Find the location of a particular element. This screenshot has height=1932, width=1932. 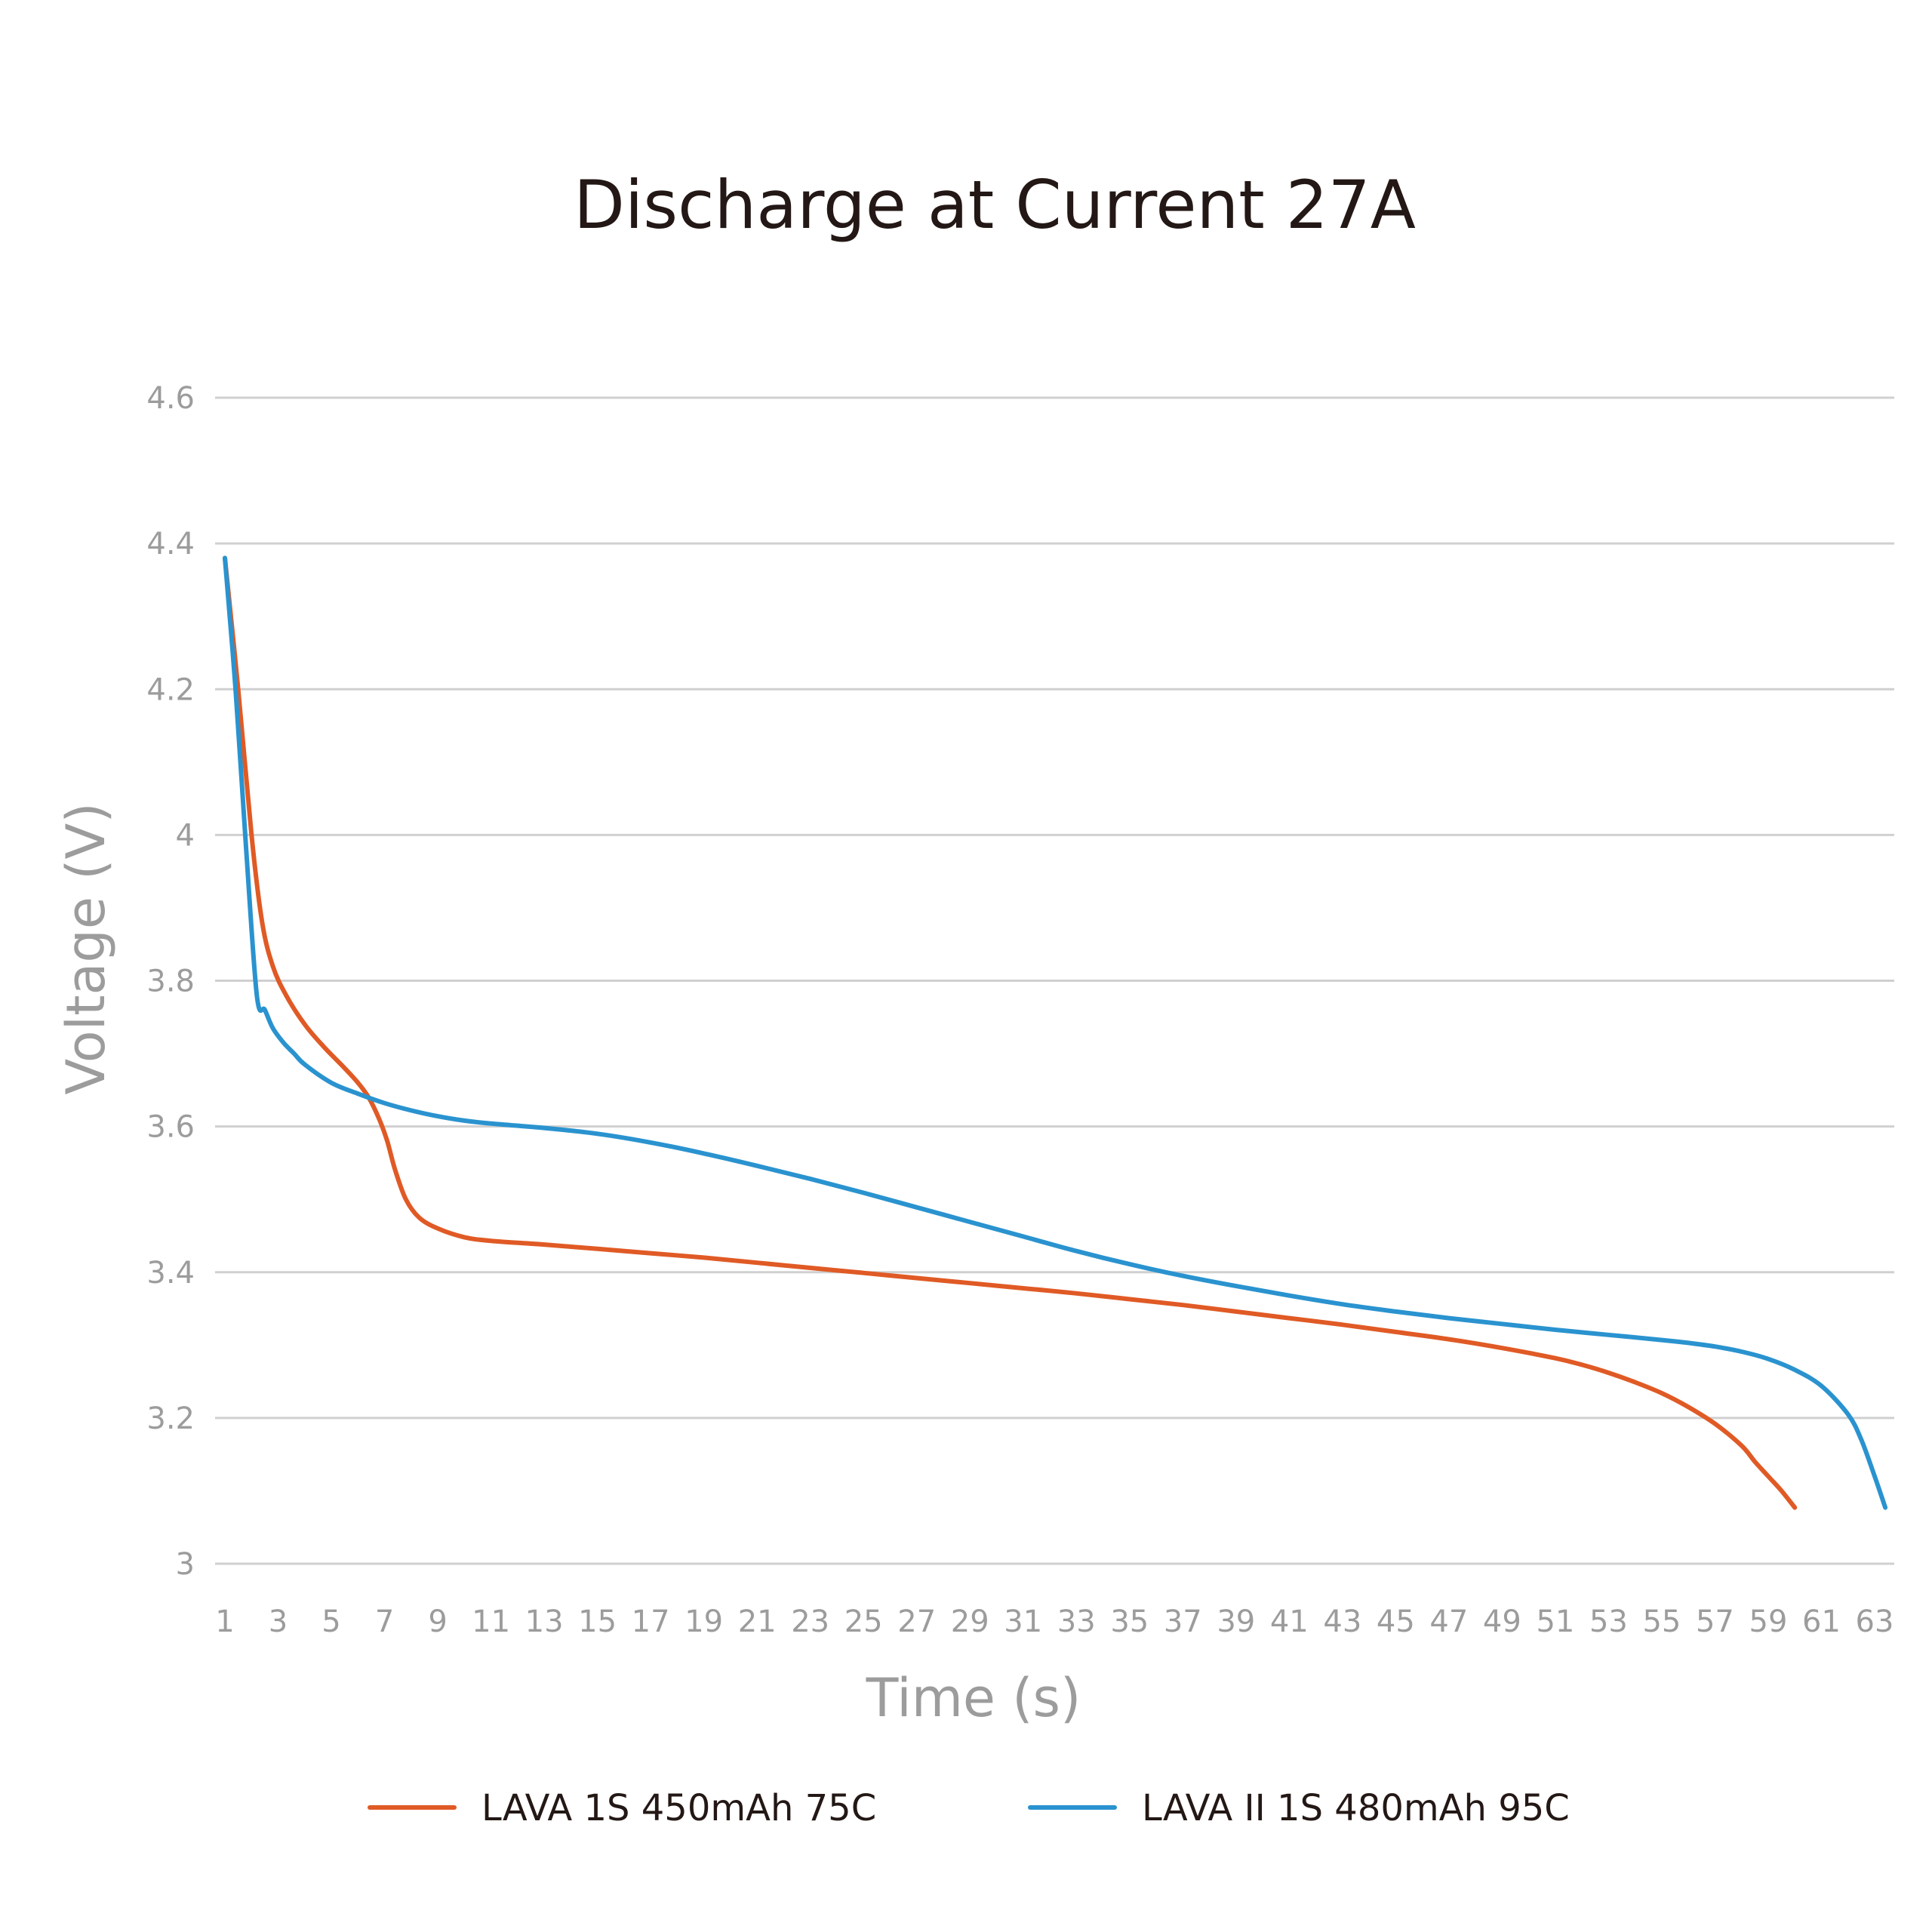

y-tick-label: 3.6 is located at coordinates (170, 1127).